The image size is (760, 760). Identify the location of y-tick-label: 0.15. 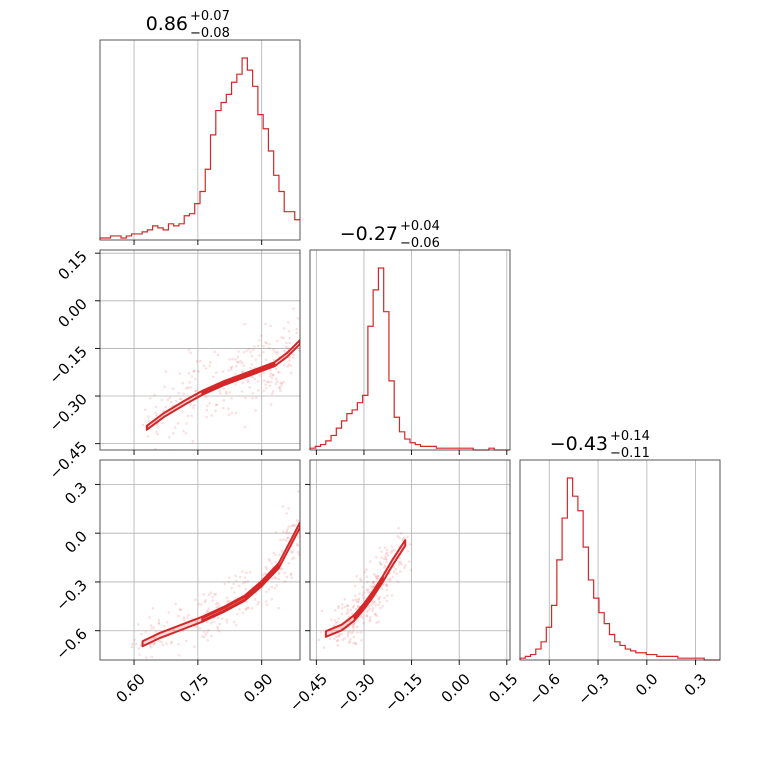
(72, 265).